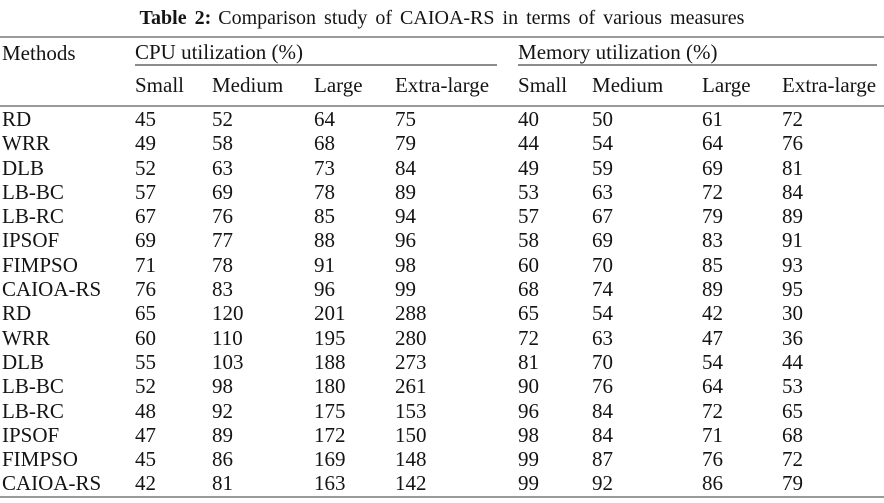 The height and width of the screenshot is (503, 884). Describe the element at coordinates (442, 362) in the screenshot. I see `table-row: DLB 55 103 188 273 81 70 54 44` at that location.